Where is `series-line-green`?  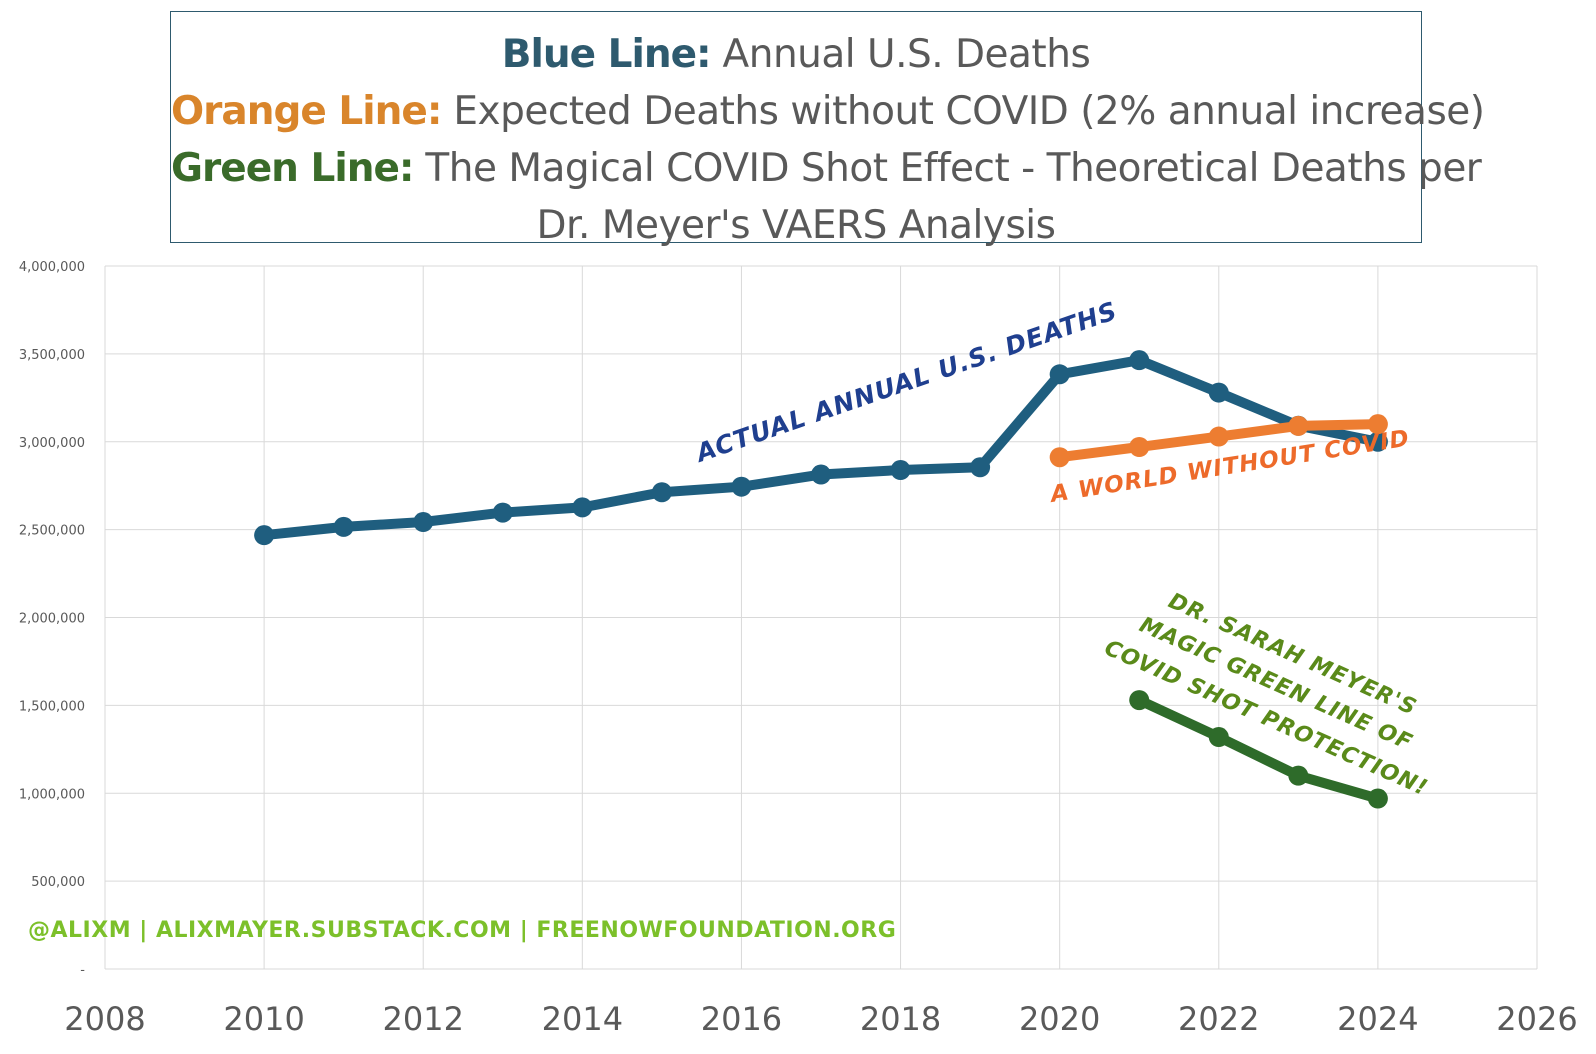 series-line-green is located at coordinates (1258, 749).